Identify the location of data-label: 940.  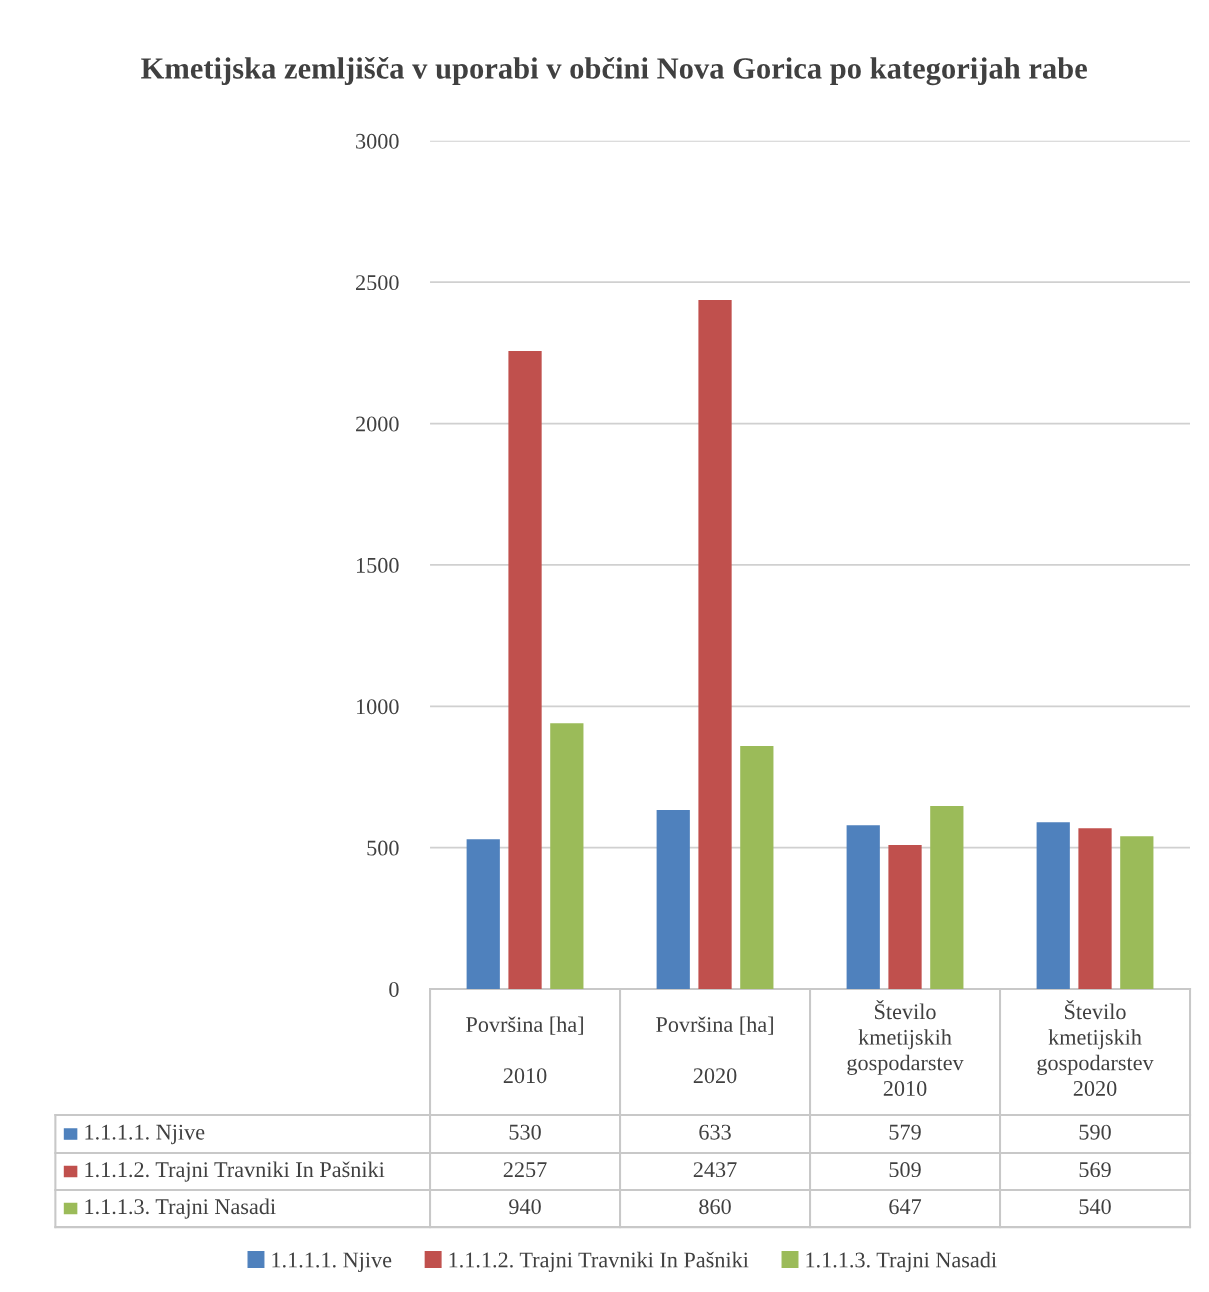
(525, 1207).